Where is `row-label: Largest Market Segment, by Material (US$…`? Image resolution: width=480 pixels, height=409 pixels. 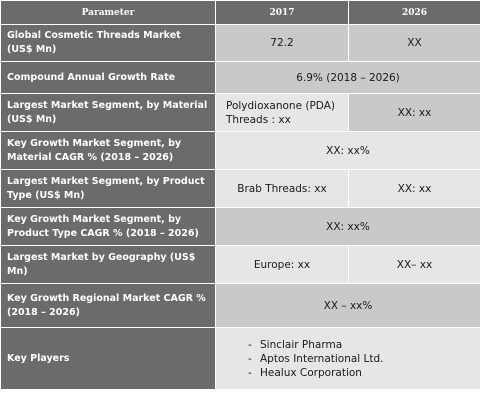 row-label: Largest Market Segment, by Material (US$… is located at coordinates (108, 112).